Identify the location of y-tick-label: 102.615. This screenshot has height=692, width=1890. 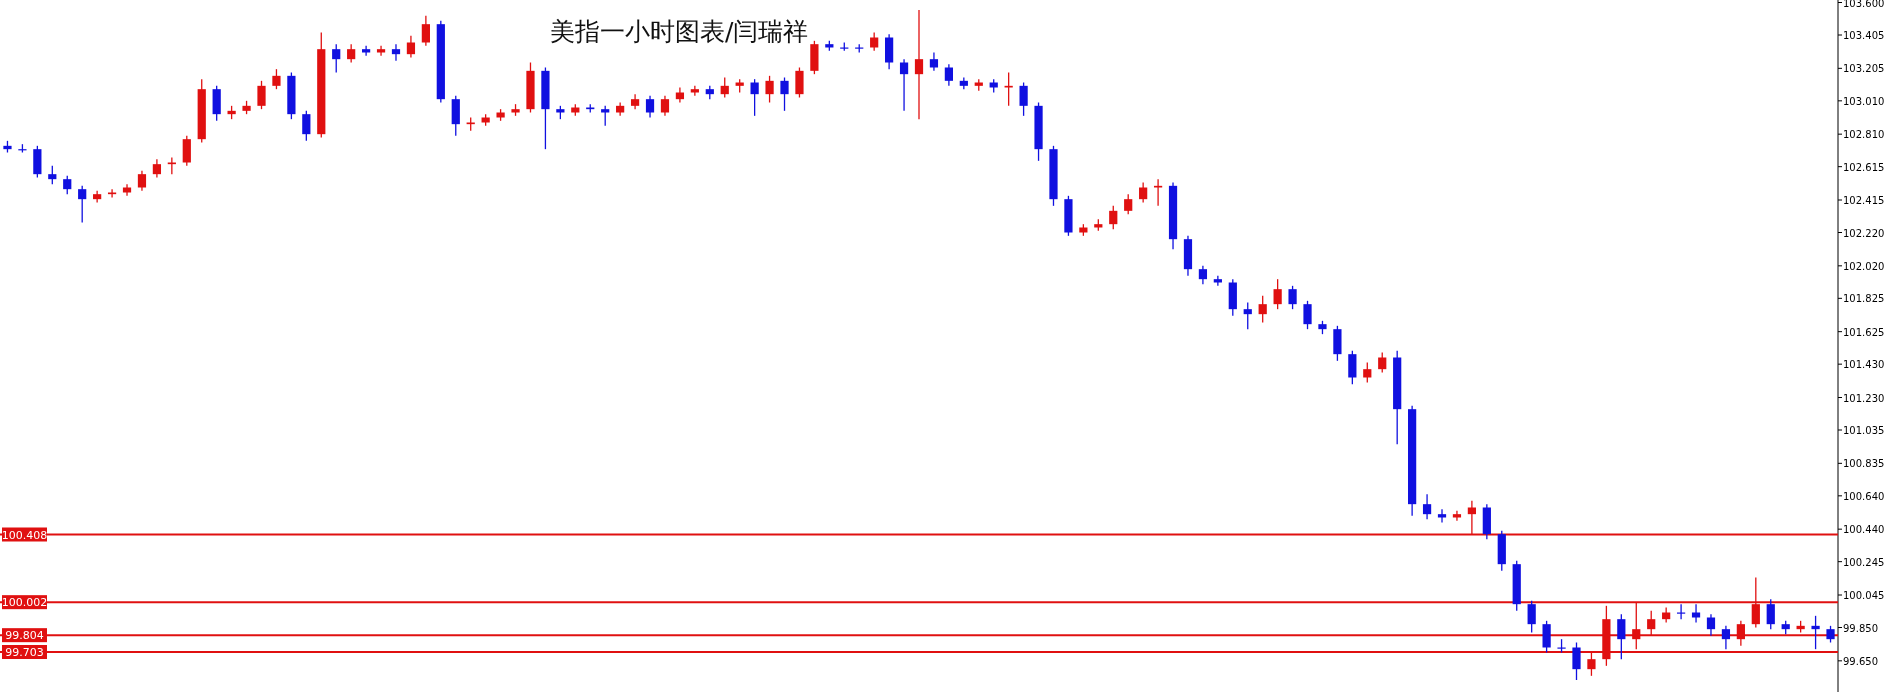
(1864, 167).